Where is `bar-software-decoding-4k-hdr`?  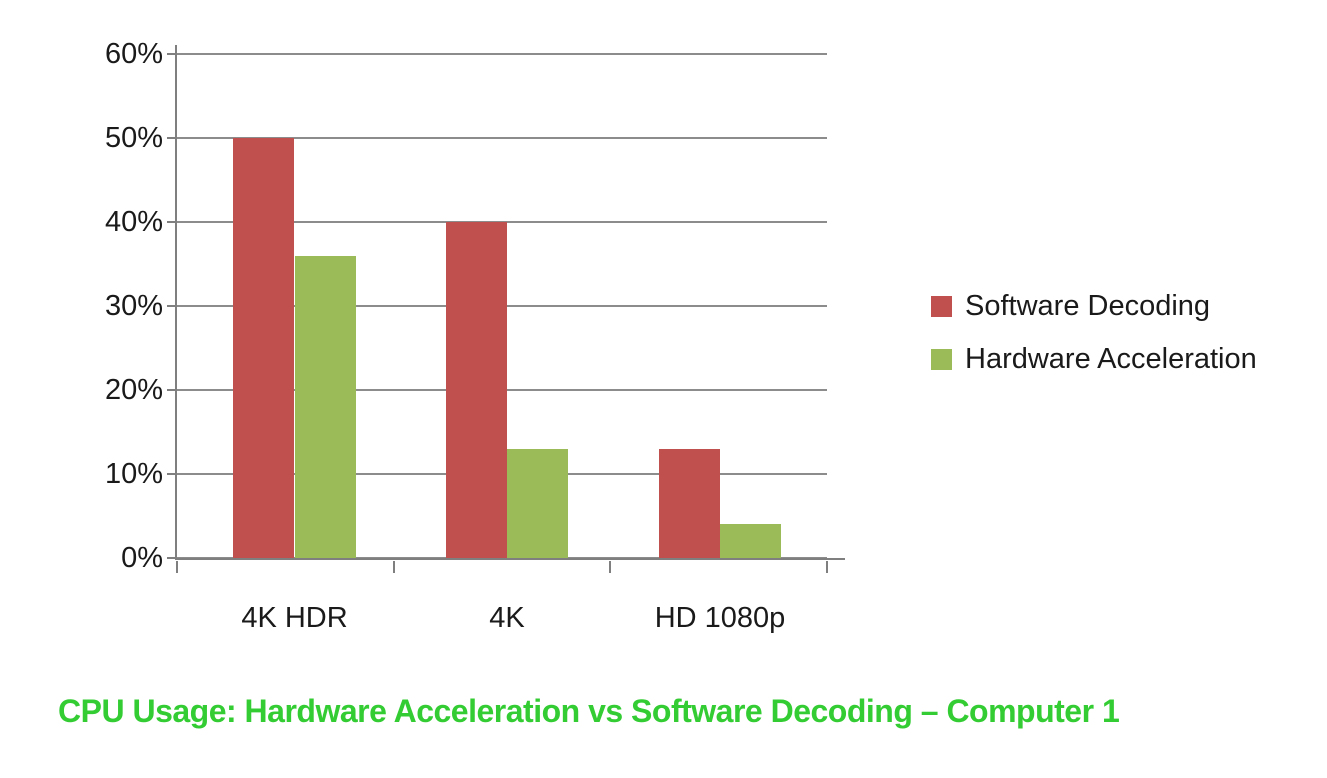 bar-software-decoding-4k-hdr is located at coordinates (263, 348).